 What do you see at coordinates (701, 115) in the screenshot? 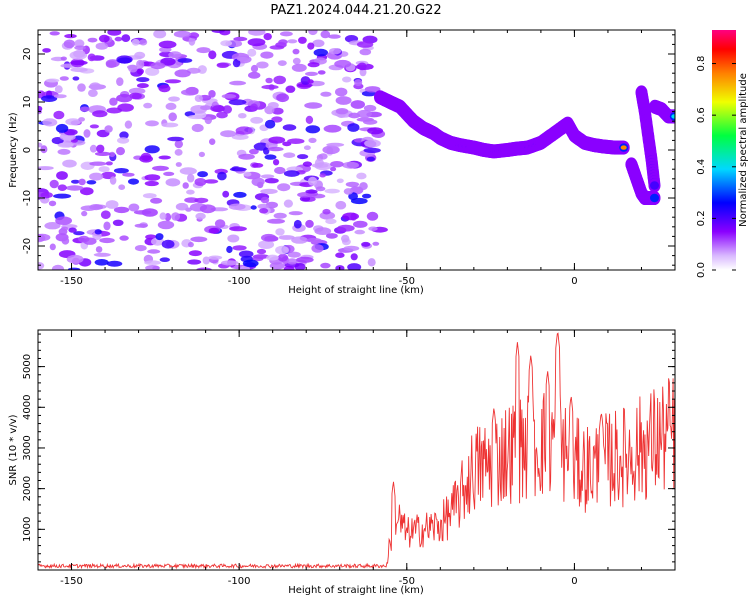
I see `colorbar-tick-label: 0.6` at bounding box center [701, 115].